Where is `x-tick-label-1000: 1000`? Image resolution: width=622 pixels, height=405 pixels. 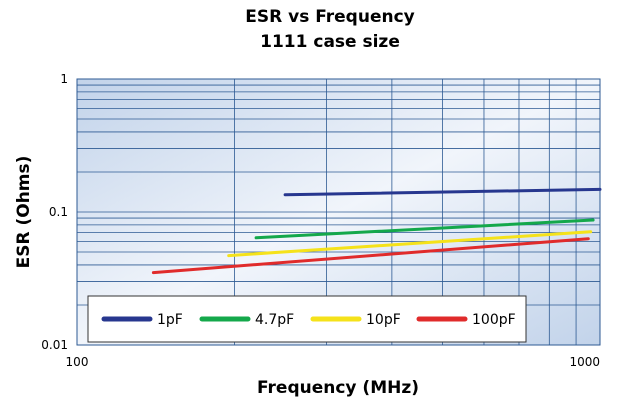 x-tick-label-1000: 1000 is located at coordinates (584, 362).